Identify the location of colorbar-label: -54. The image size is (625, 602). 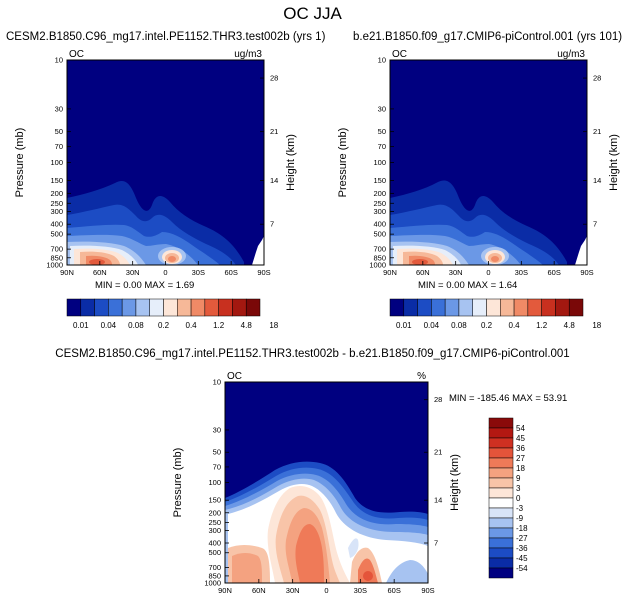
(522, 568).